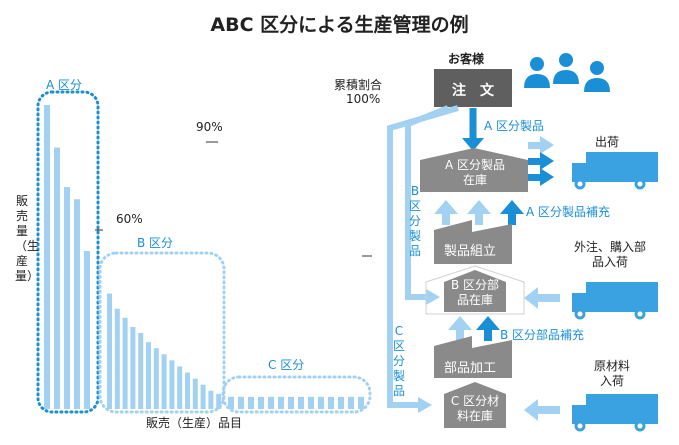 Image resolution: width=679 pixels, height=445 pixels. I want to click on cum-100-label: 100%, so click(363, 99).